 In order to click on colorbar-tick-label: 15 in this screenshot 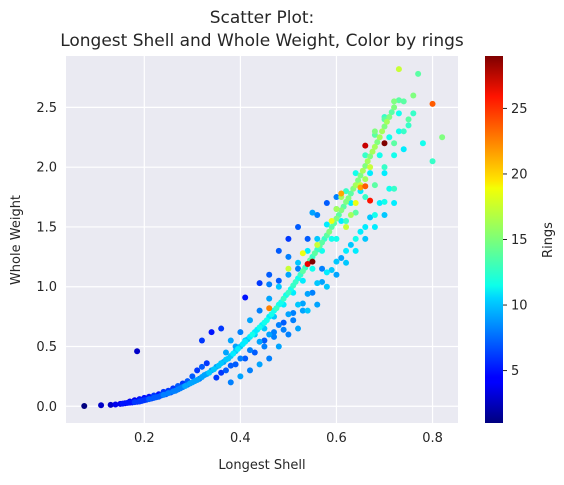, I will do `click(519, 240)`.